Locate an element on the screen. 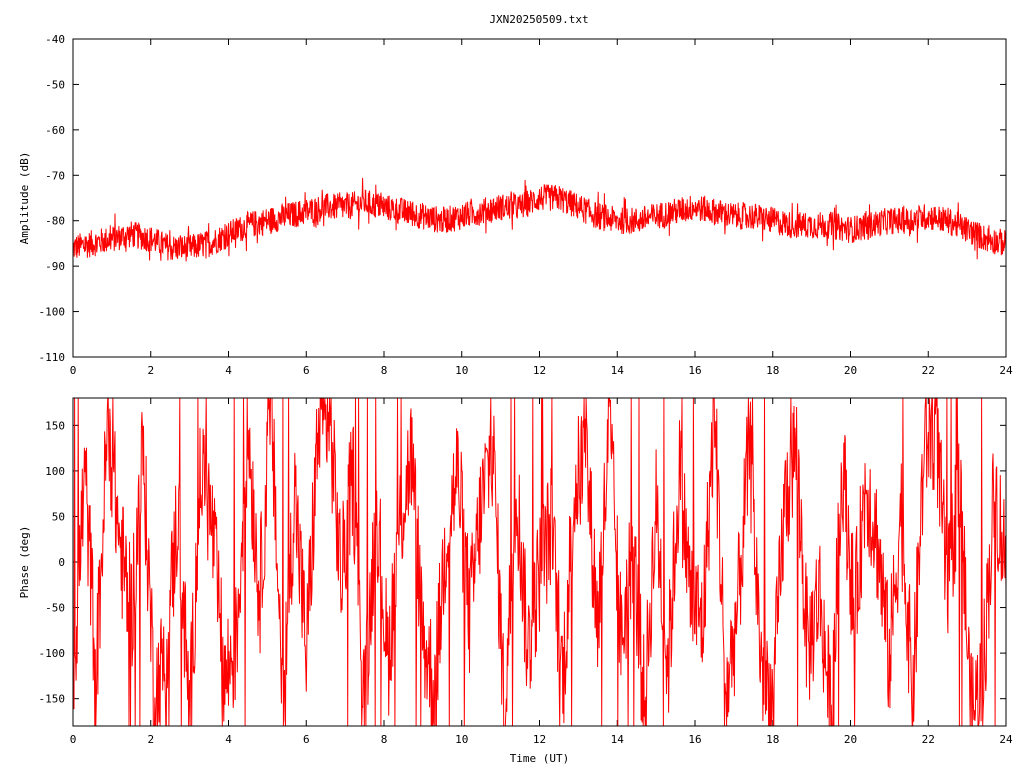  y-tick-label: -40 is located at coordinates (55, 39).